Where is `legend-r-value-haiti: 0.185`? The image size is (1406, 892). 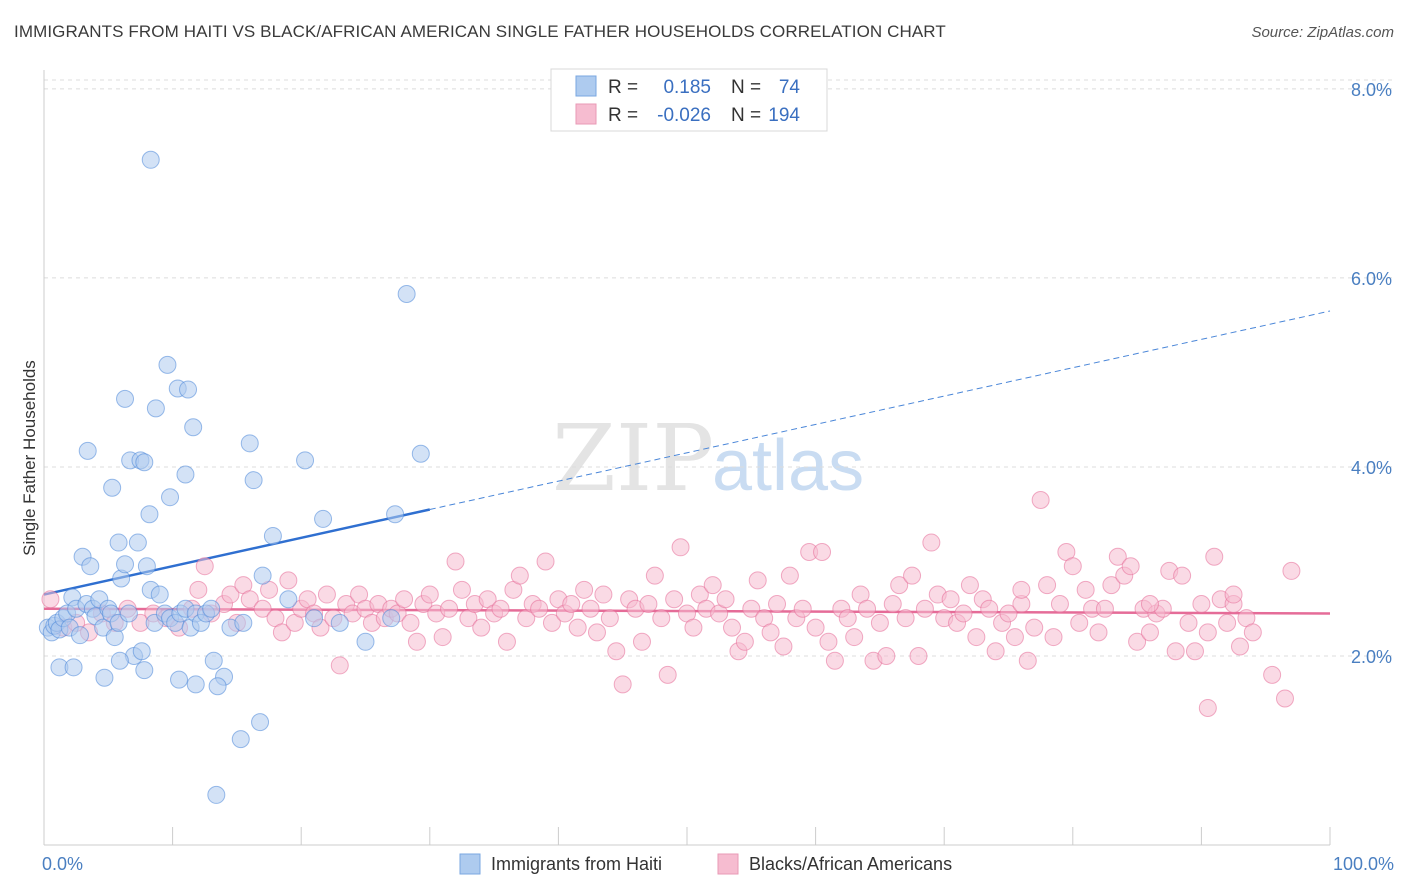
legend-r-value-haiti: 0.185 is located at coordinates (687, 87).